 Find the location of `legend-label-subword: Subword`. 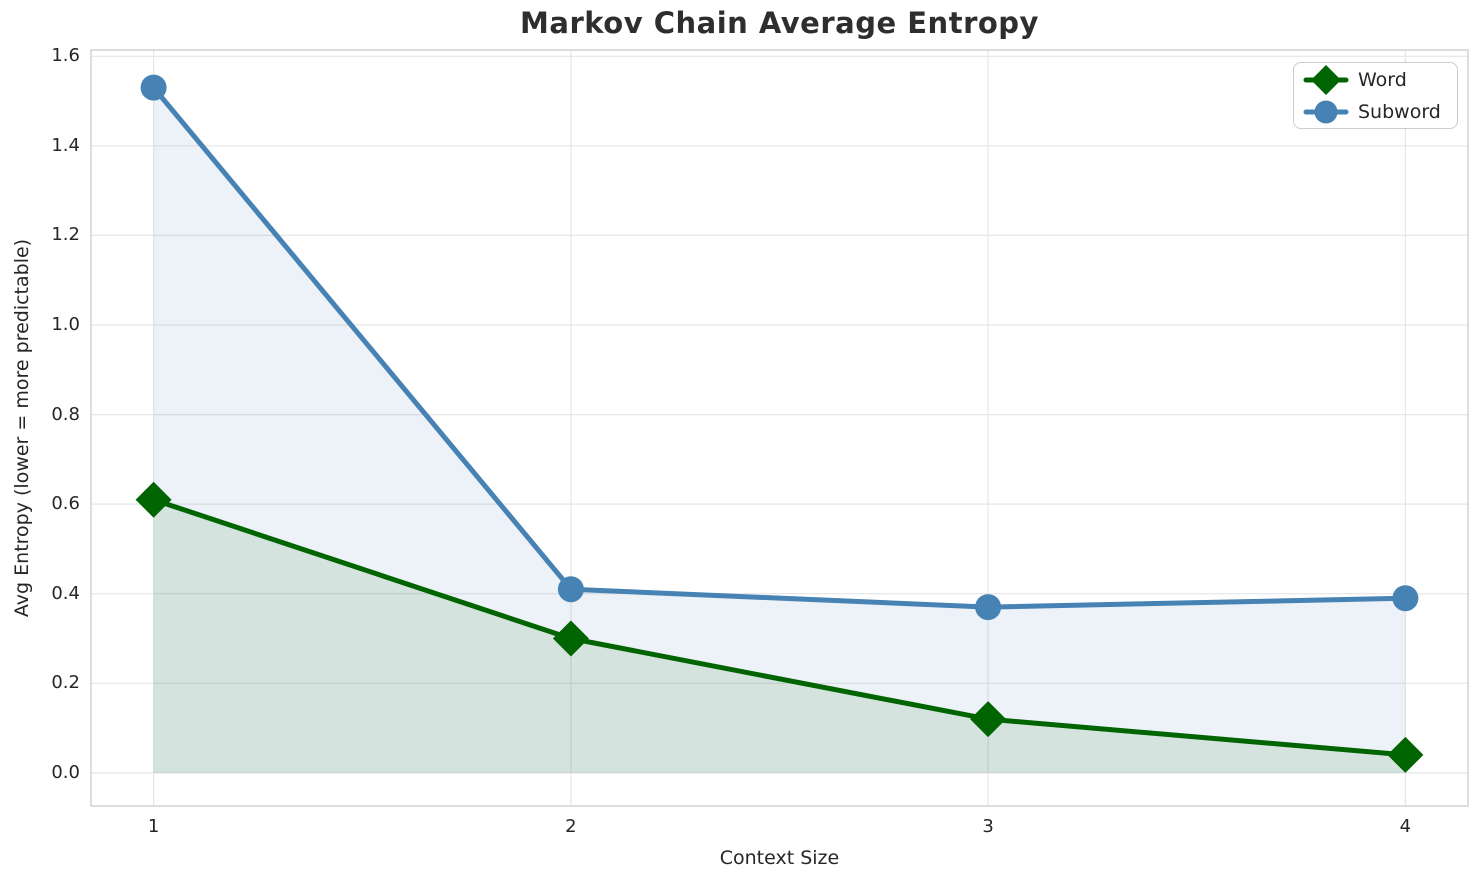

legend-label-subword: Subword is located at coordinates (1399, 111).